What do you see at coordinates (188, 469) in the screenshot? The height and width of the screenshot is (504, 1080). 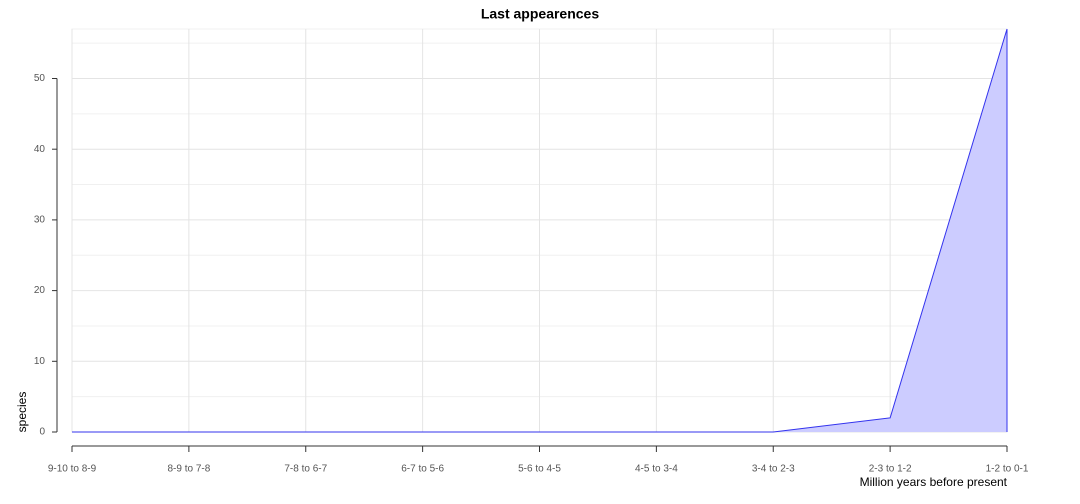 I see `x-tick-label: 8-9 to 7-8` at bounding box center [188, 469].